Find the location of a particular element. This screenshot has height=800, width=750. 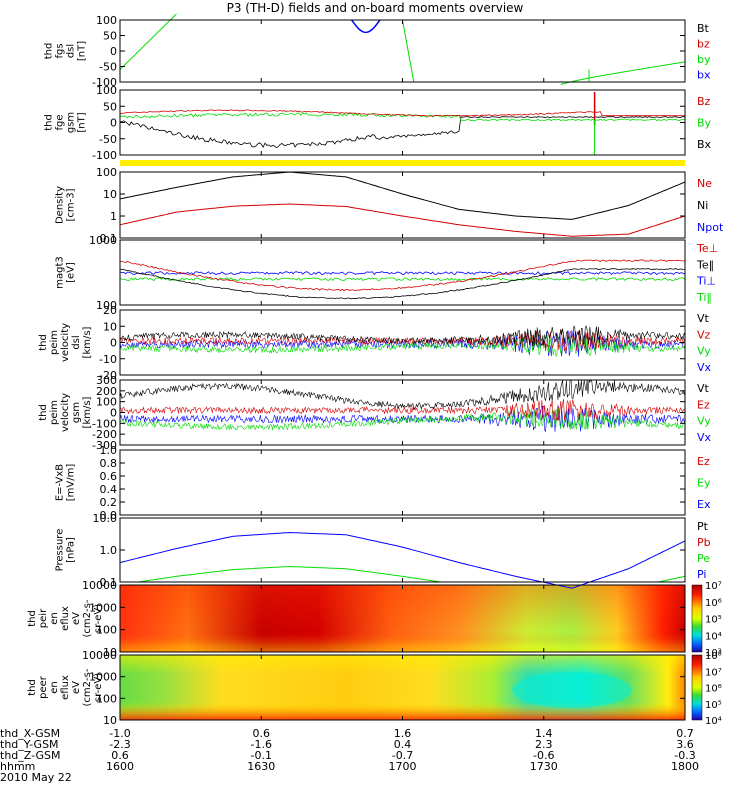

ytick-label-fge-gsm-4: -100 is located at coordinates (104, 155).